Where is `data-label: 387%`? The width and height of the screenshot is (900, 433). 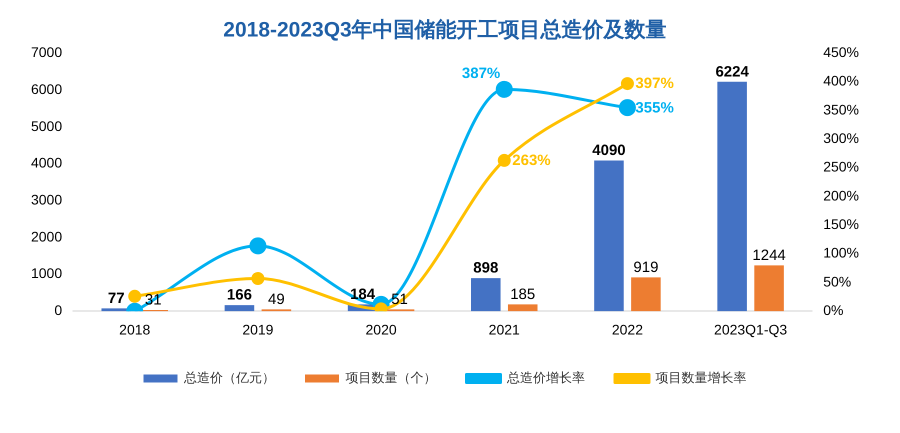
data-label: 387% is located at coordinates (481, 73).